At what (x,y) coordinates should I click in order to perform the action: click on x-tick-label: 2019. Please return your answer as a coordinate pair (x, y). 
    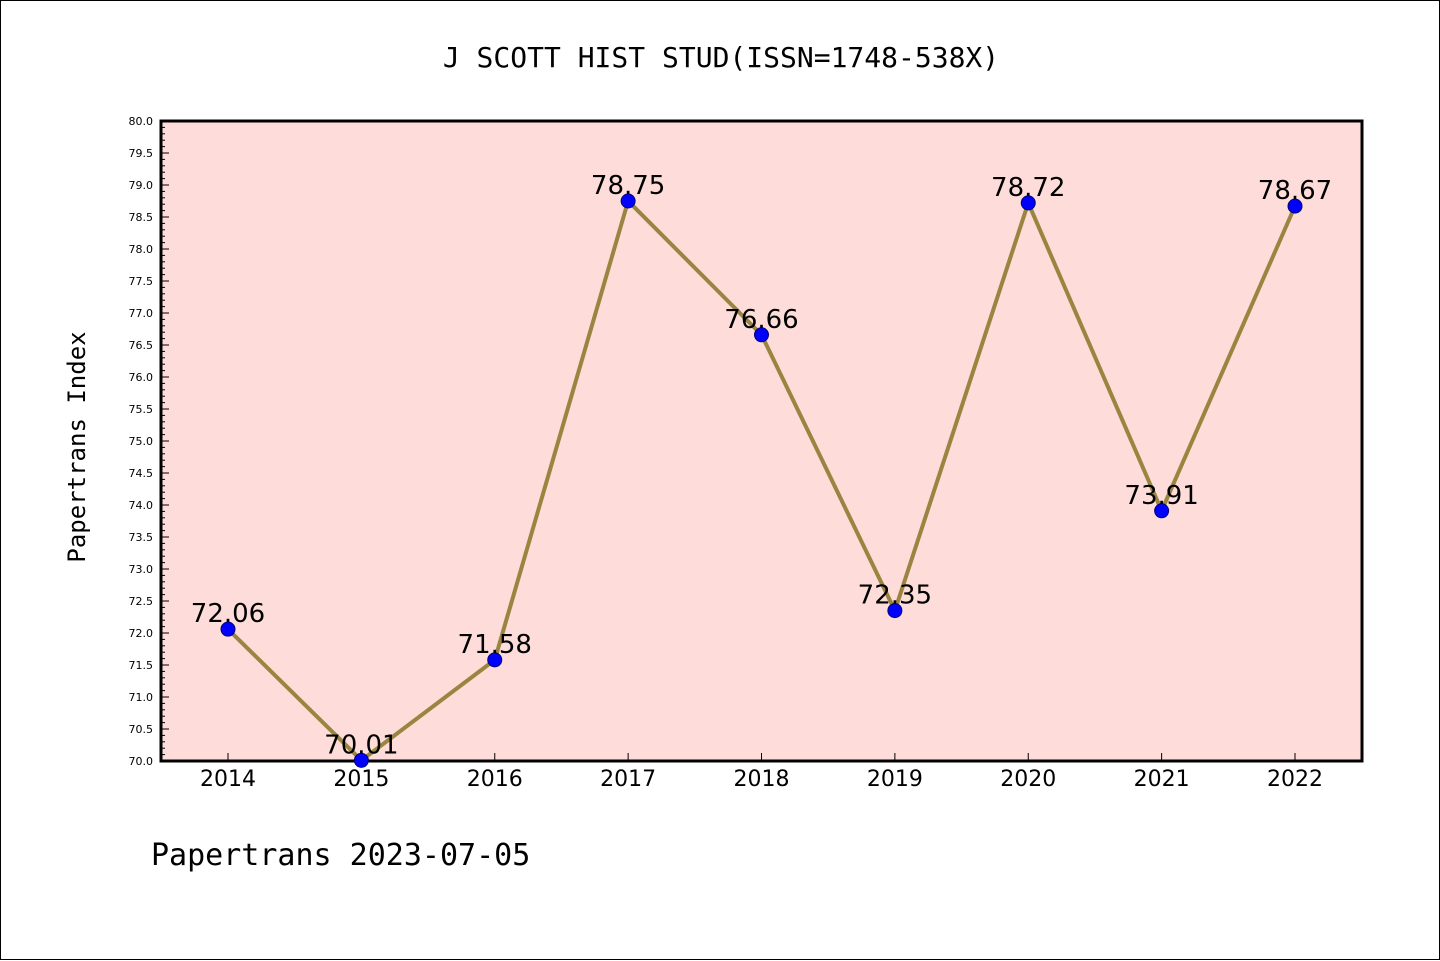
    Looking at the image, I should click on (895, 779).